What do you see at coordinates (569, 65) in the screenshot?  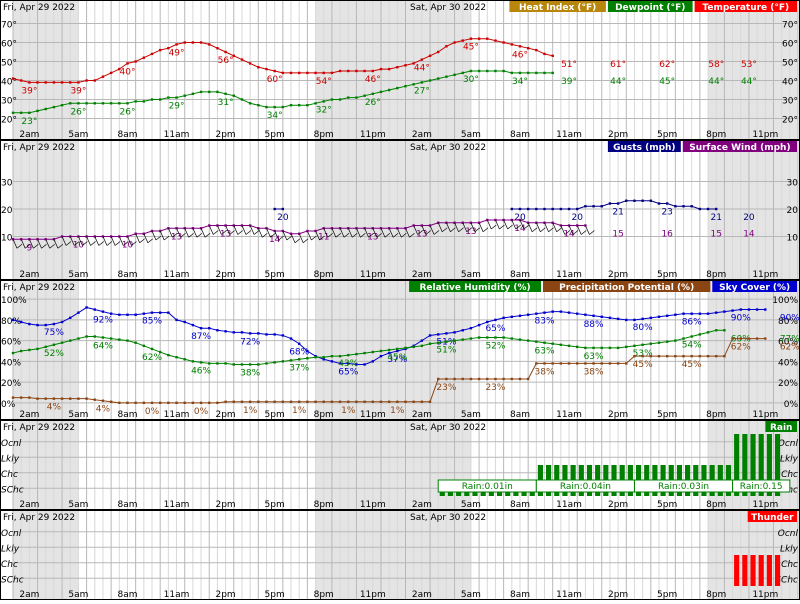 I see `data-label: 51°` at bounding box center [569, 65].